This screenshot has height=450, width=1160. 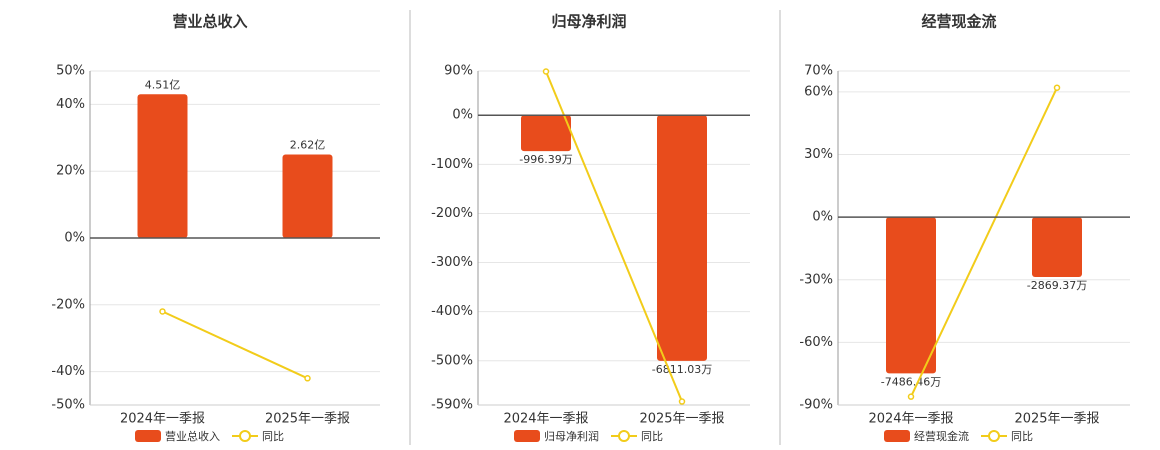 What do you see at coordinates (70, 171) in the screenshot?
I see `y-tick-label: 20%` at bounding box center [70, 171].